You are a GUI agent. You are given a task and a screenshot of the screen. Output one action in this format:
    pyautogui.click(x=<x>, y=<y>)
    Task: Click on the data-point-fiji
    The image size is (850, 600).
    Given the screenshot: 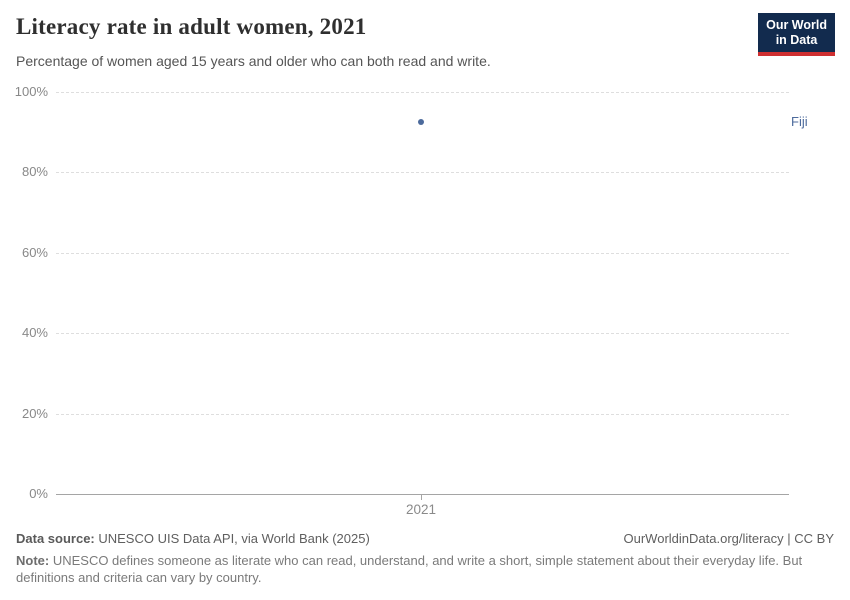 What is the action you would take?
    pyautogui.click(x=421, y=122)
    